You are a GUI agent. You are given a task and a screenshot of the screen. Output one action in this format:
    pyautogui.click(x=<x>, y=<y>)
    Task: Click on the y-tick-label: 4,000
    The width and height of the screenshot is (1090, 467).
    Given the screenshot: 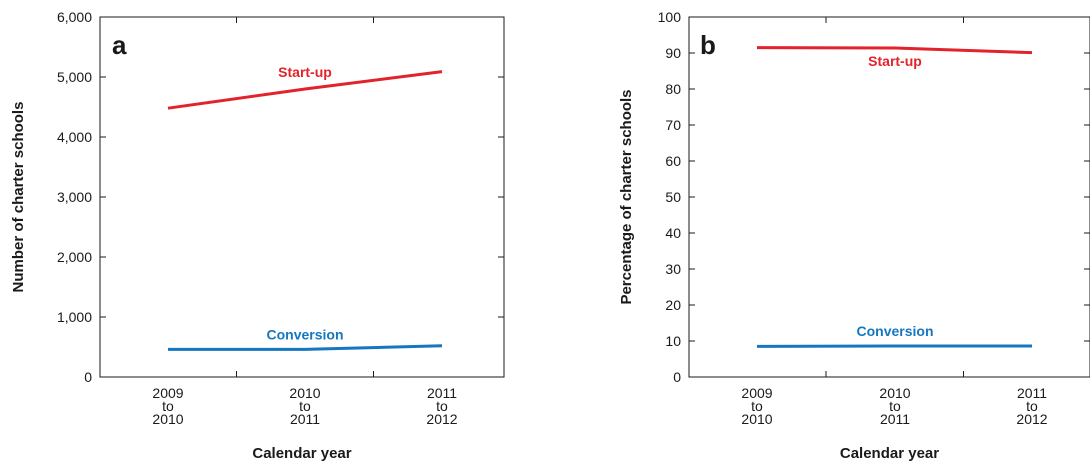 What is the action you would take?
    pyautogui.click(x=74, y=137)
    